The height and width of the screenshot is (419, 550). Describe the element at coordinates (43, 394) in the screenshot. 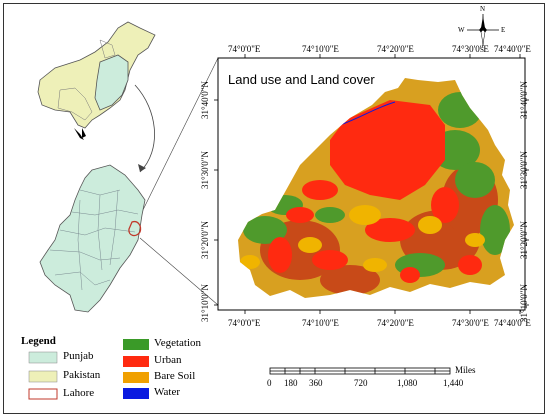

I see `legend-swatch-lahore` at that location.